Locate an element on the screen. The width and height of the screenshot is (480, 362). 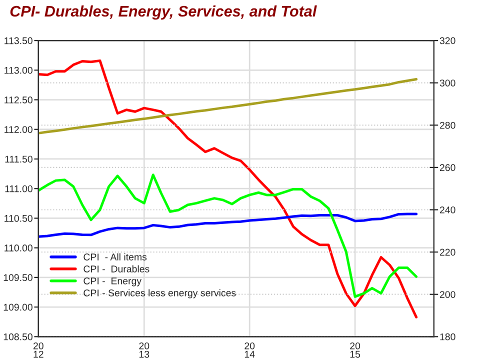
x-tick-label: 20 14 is located at coordinates (249, 350).